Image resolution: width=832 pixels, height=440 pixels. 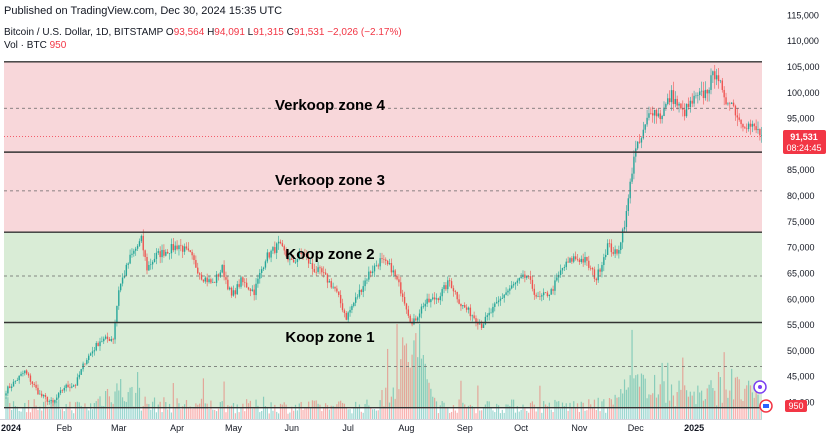 What do you see at coordinates (636, 428) in the screenshot?
I see `time-tick-label: Dec` at bounding box center [636, 428].